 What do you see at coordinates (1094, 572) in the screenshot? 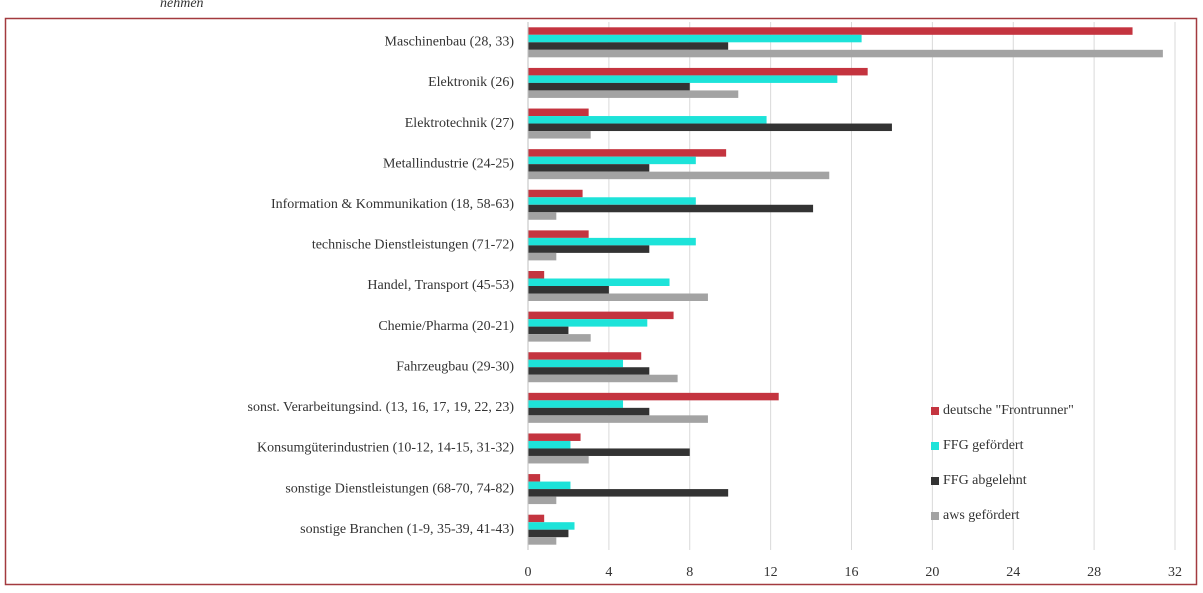
I see `x-tick-label: 28` at bounding box center [1094, 572].